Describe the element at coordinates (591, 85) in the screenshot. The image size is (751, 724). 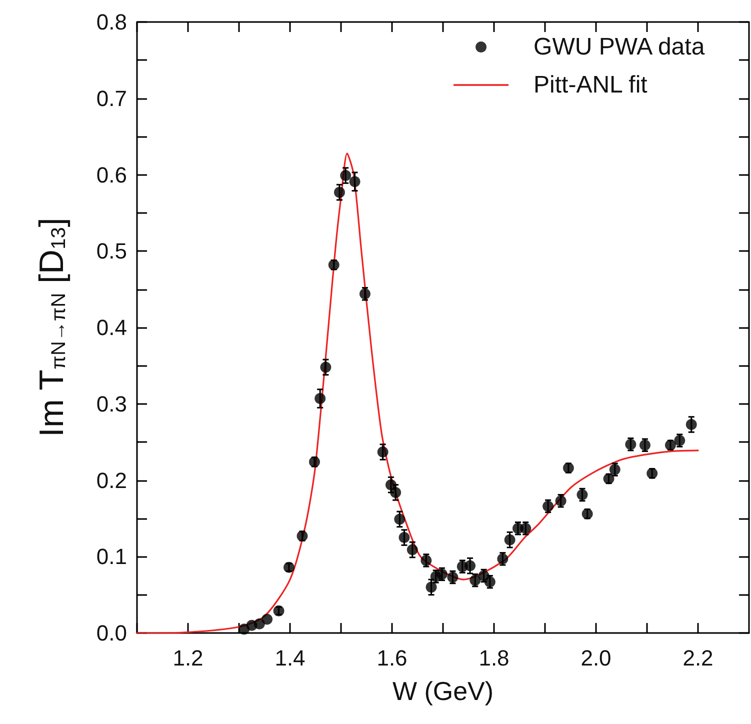
I see `legend-label: Pitt-ANL fit` at that location.